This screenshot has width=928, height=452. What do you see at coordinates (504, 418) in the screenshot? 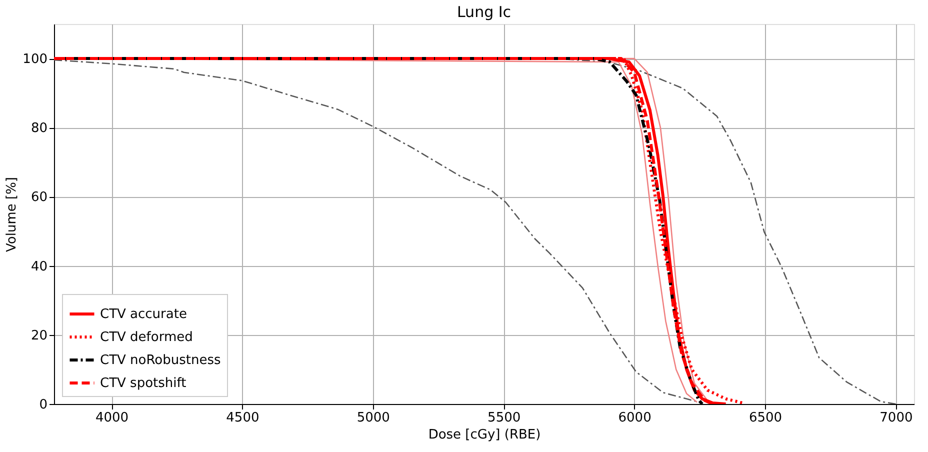
I see `x-tick-label: 5500` at bounding box center [504, 418].